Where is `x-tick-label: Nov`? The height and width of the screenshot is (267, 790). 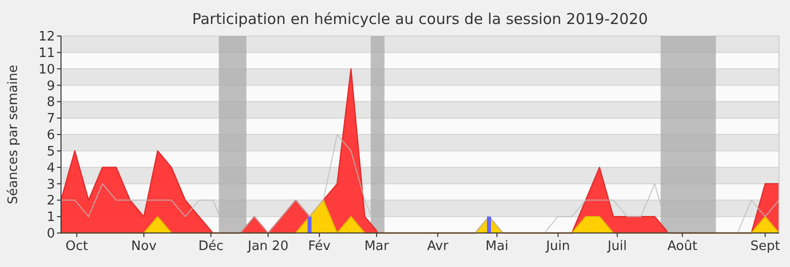
x-tick-label: Nov is located at coordinates (144, 246).